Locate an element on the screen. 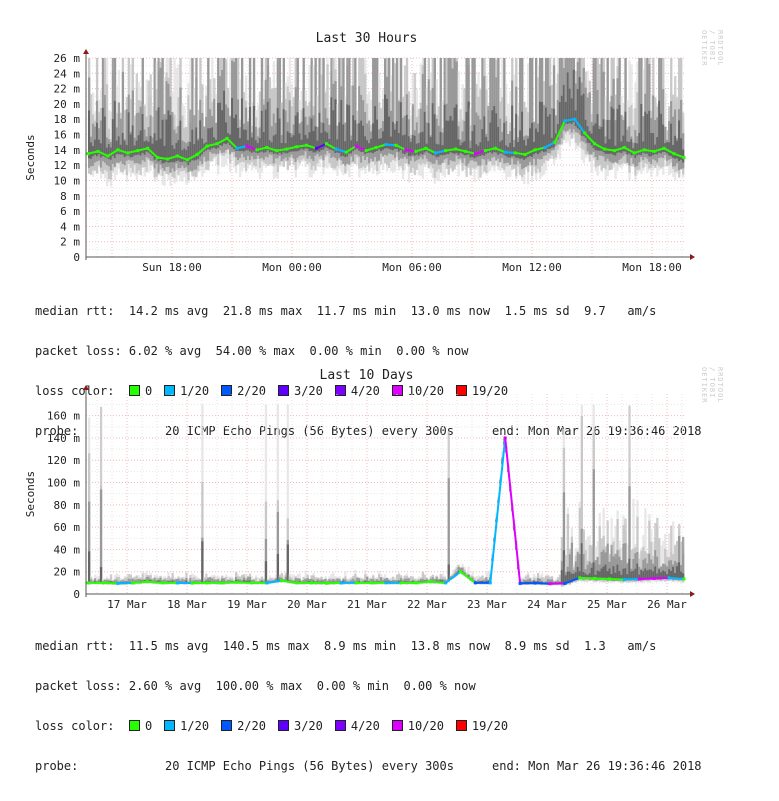 Image resolution: width=779 pixels, height=801 pixels. legend-item: 2/20 is located at coordinates (243, 726).